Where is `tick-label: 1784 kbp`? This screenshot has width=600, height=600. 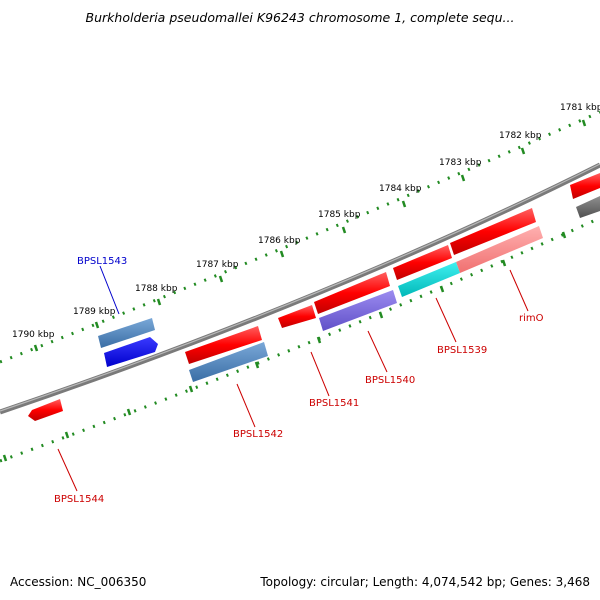
tick-label: 1784 kbp is located at coordinates (400, 189).